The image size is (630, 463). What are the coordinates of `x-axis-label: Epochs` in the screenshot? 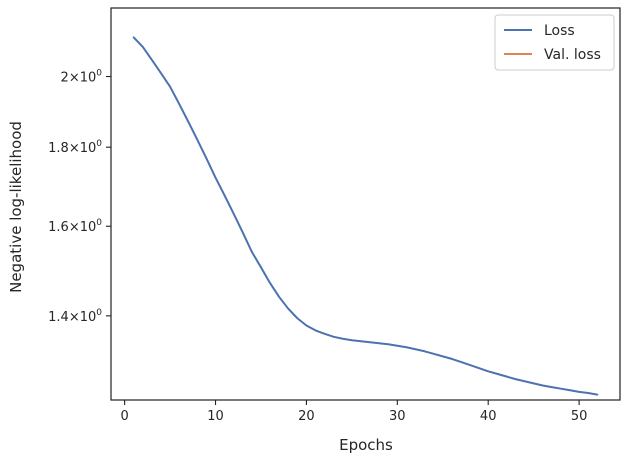 It's located at (366, 445).